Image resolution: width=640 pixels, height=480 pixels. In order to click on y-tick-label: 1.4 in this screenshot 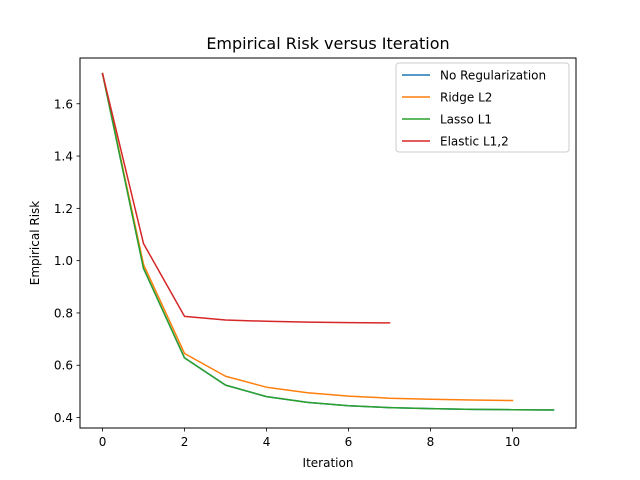, I will do `click(63, 157)`.